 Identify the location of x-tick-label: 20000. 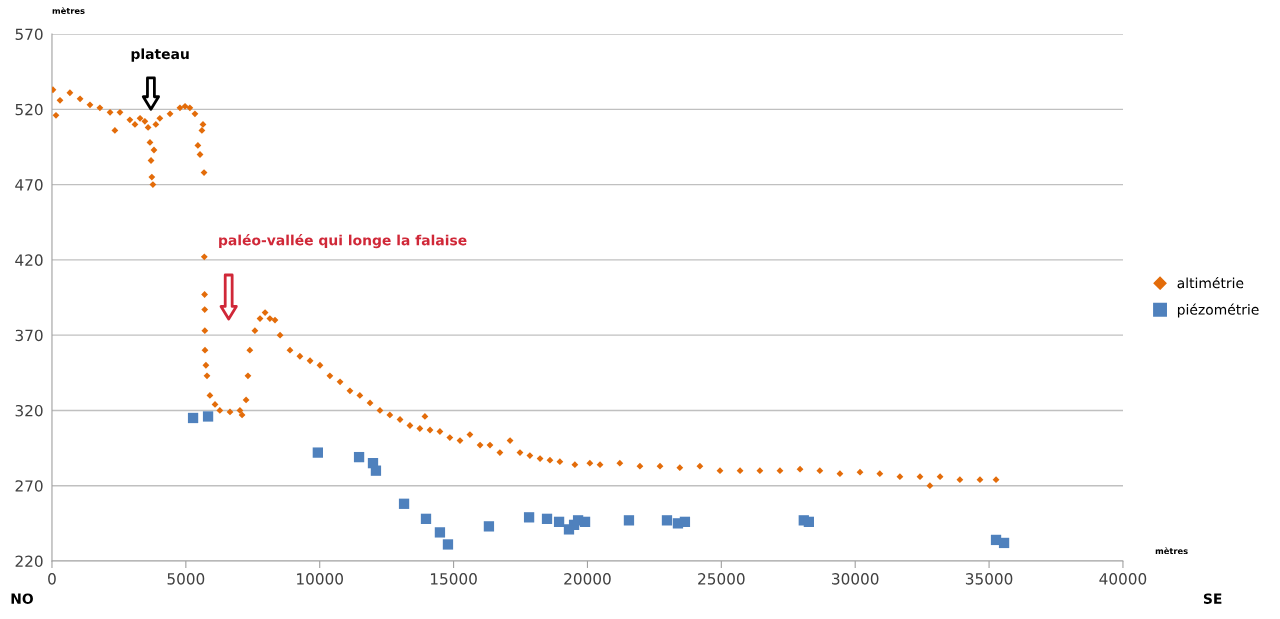
(587, 579).